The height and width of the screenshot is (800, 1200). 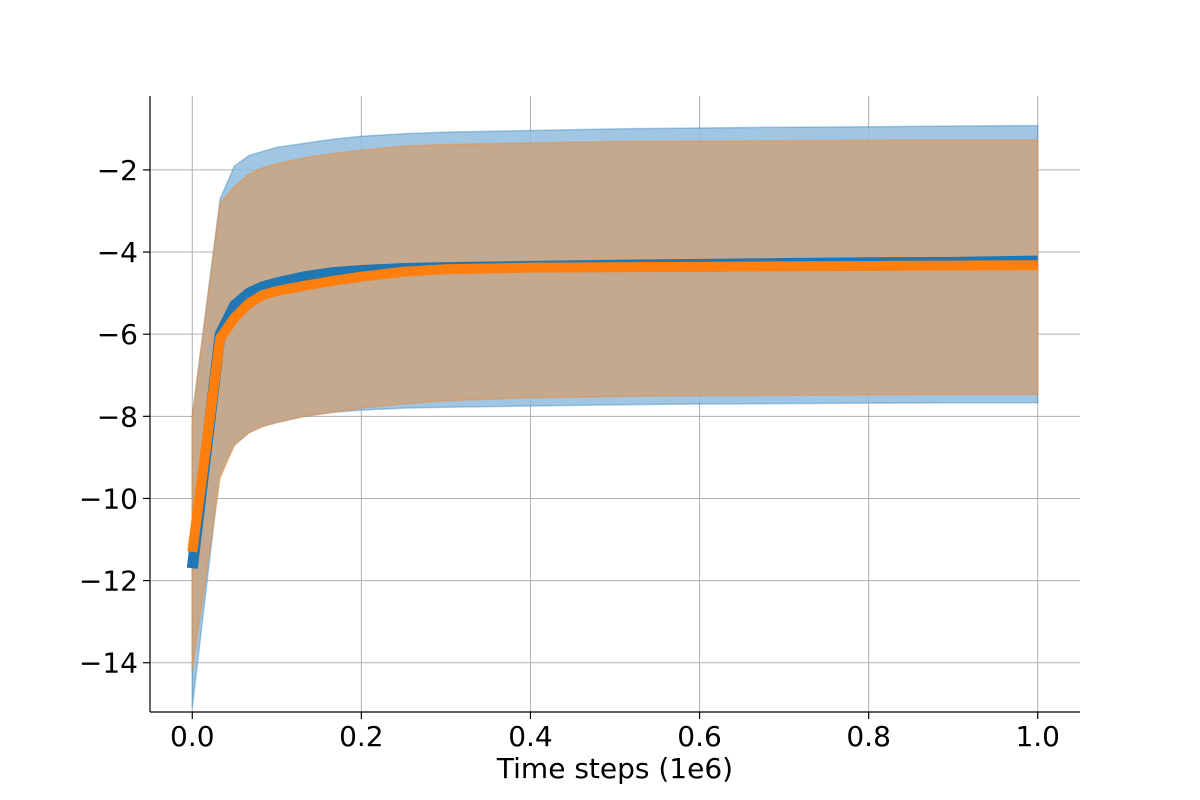 What do you see at coordinates (868, 736) in the screenshot?
I see `x-tick-label: 0.8` at bounding box center [868, 736].